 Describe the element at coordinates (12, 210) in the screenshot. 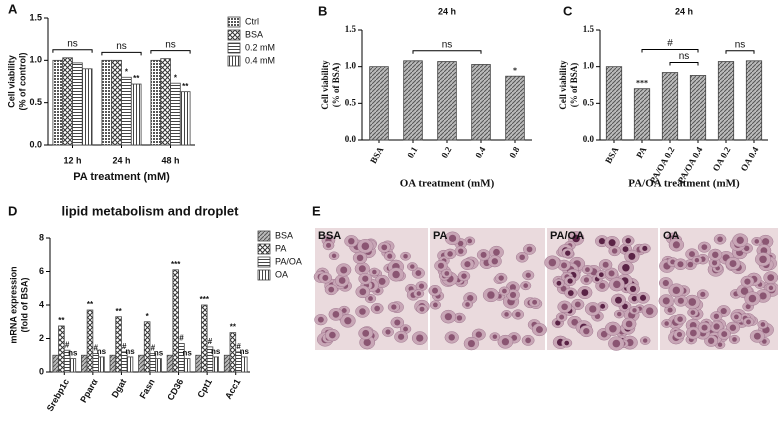

I see `panel-label: D` at that location.